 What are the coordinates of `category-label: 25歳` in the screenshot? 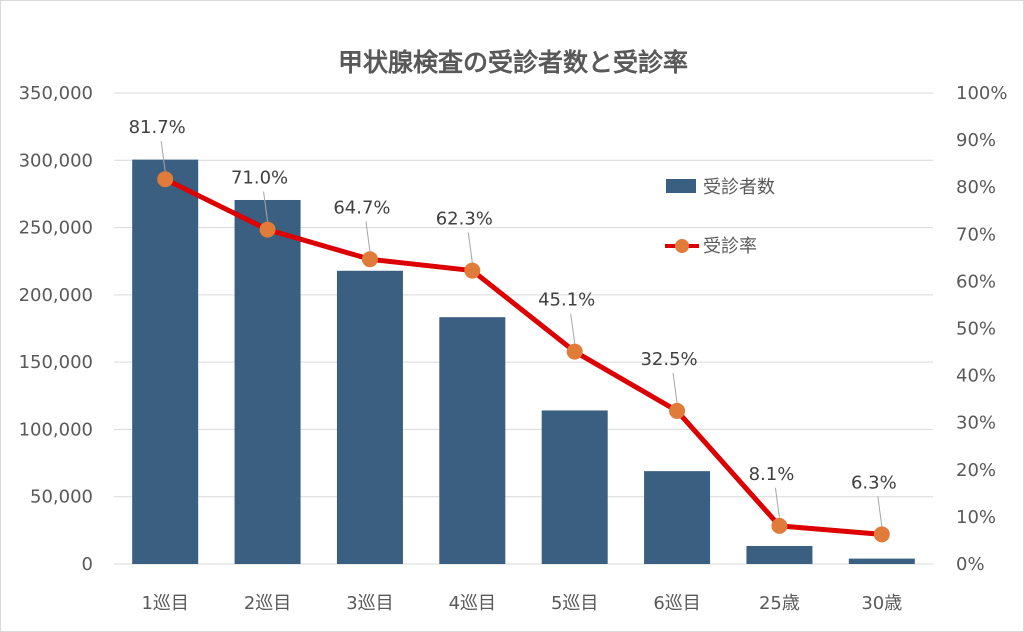 It's located at (779, 603).